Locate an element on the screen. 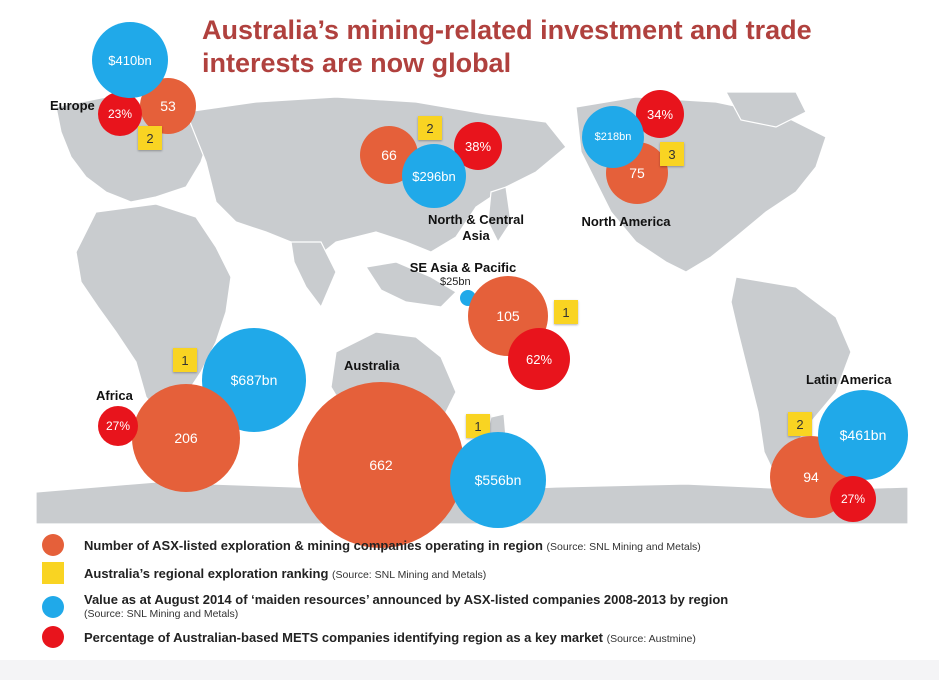 Image resolution: width=939 pixels, height=680 pixels. latam-percent-bubble: 27% is located at coordinates (853, 499).